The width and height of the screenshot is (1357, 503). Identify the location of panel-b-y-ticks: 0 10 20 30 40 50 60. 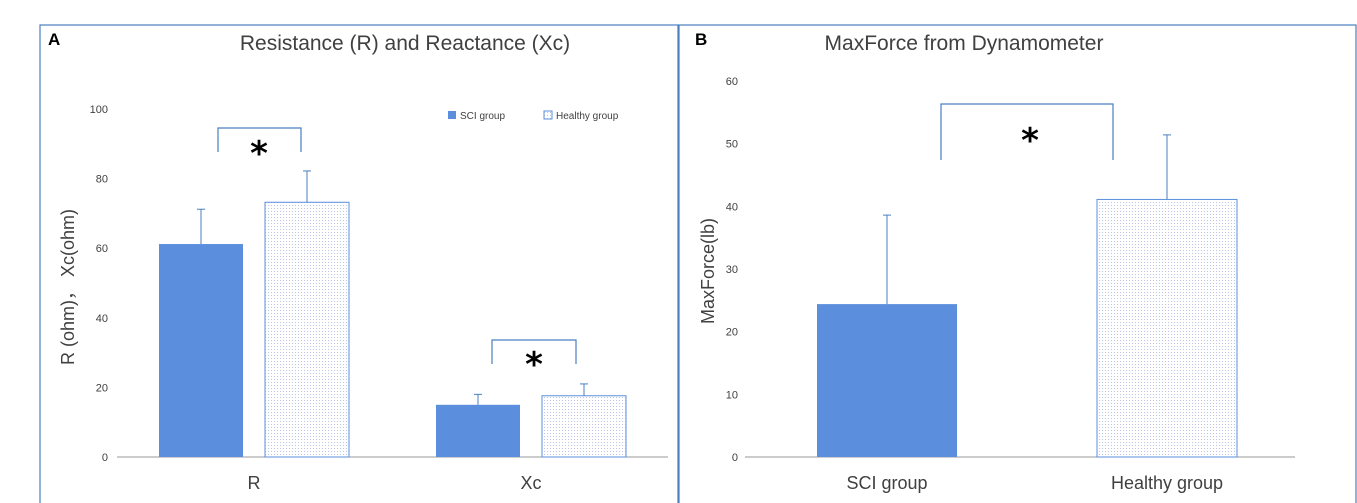
(732, 270).